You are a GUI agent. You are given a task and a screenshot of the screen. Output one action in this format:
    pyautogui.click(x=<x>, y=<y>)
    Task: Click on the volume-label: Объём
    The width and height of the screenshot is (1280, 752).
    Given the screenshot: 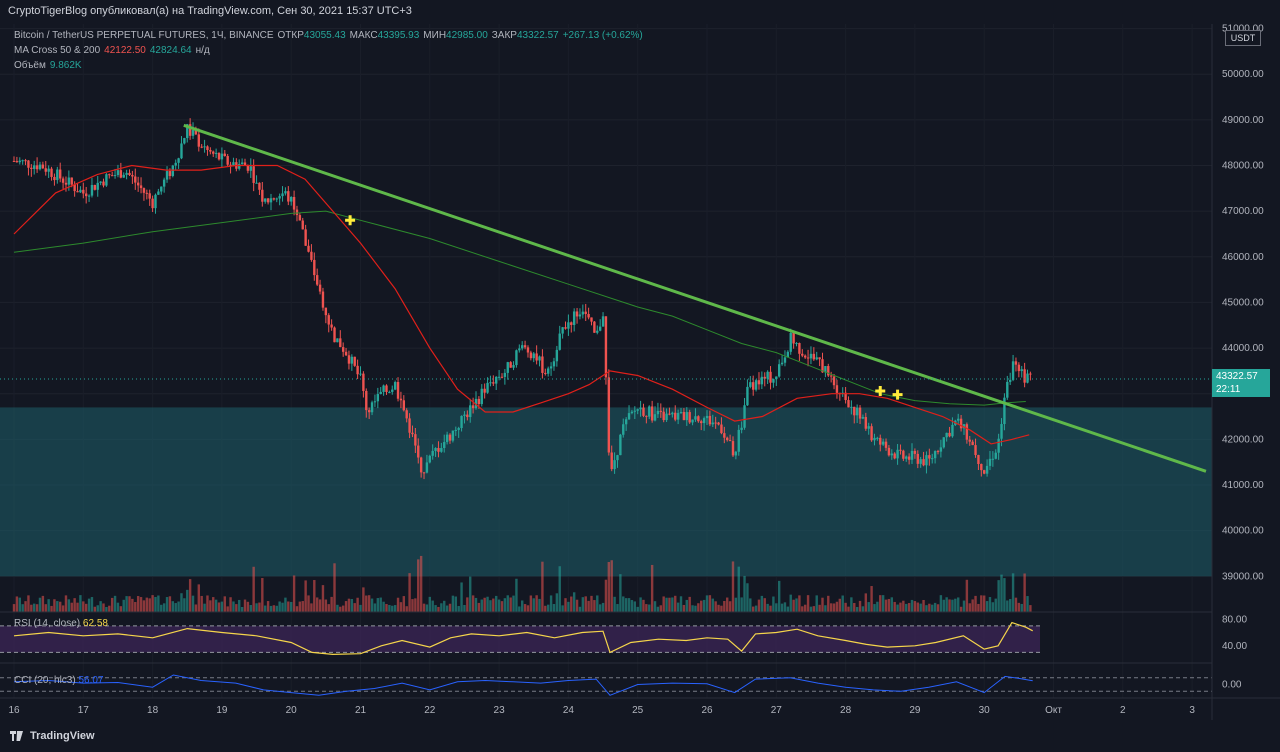 What is the action you would take?
    pyautogui.click(x=30, y=65)
    